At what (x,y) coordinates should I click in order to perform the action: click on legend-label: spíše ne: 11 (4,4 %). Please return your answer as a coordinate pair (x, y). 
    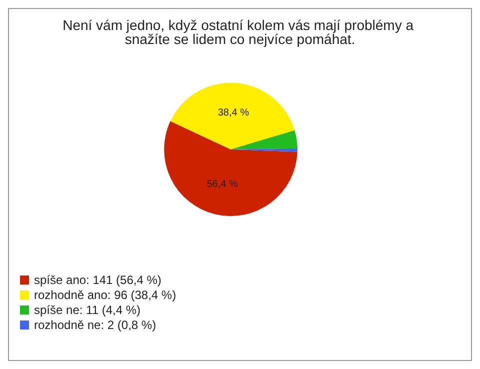
    Looking at the image, I should click on (87, 310).